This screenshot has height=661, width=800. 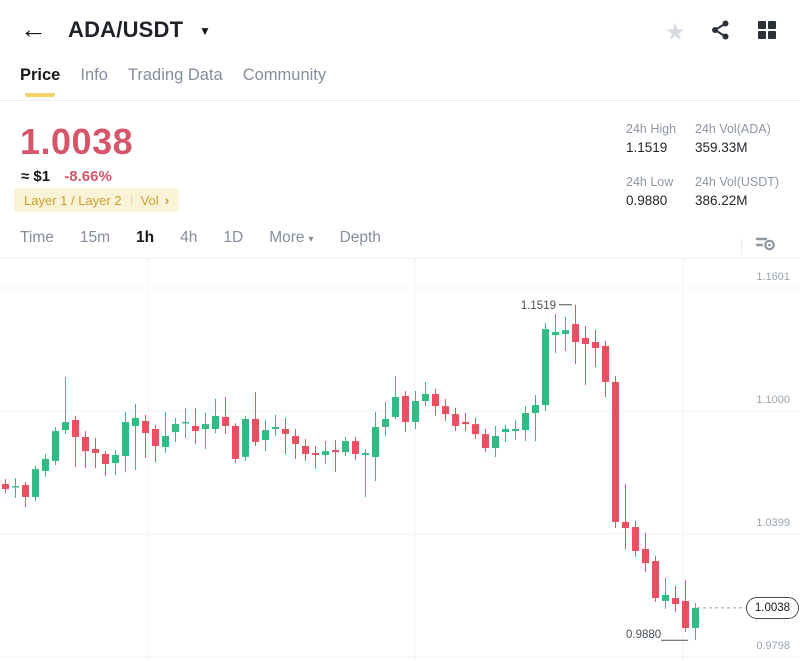 I want to click on stat-label: 24h Vol(ADA), so click(x=733, y=129).